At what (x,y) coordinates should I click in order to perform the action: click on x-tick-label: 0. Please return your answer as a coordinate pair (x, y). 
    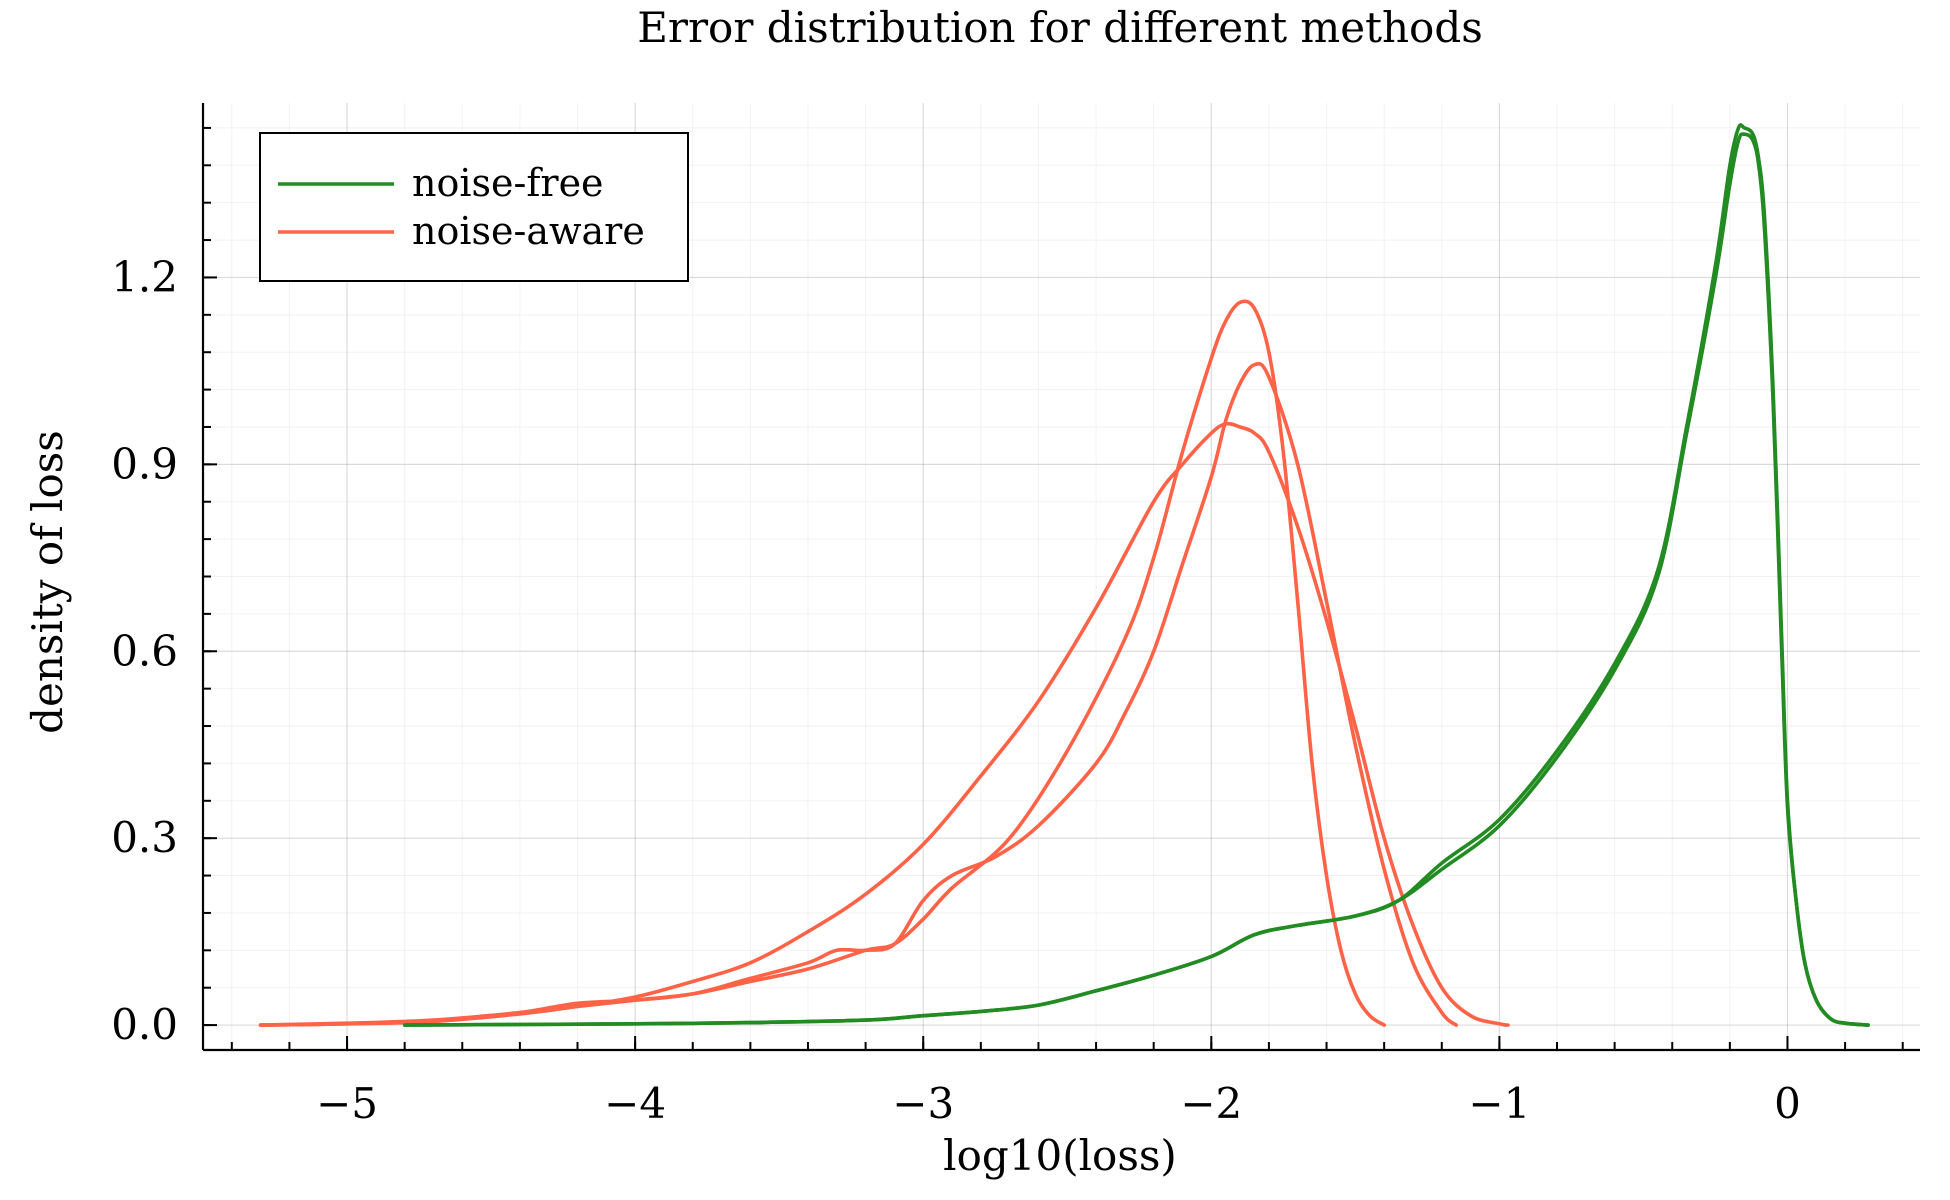
    Looking at the image, I should click on (1787, 1103).